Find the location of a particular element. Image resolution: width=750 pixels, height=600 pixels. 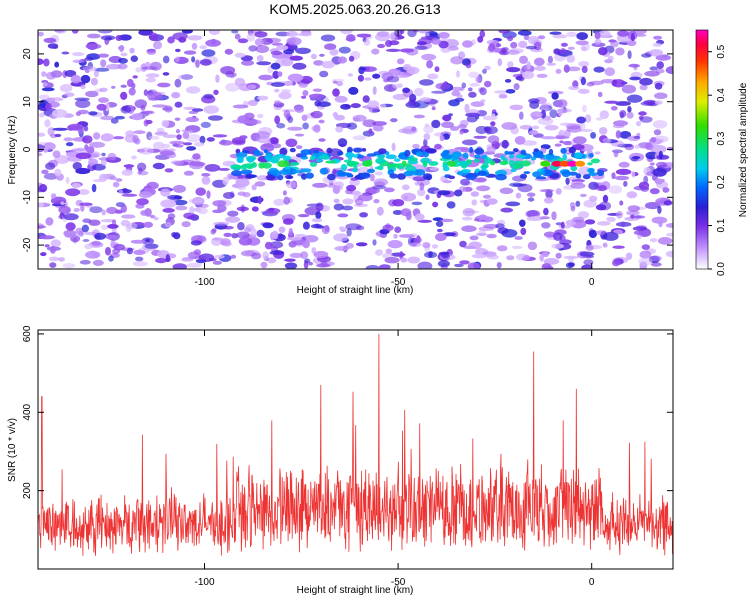

colorbar-tick-label: 0.2 is located at coordinates (721, 182).